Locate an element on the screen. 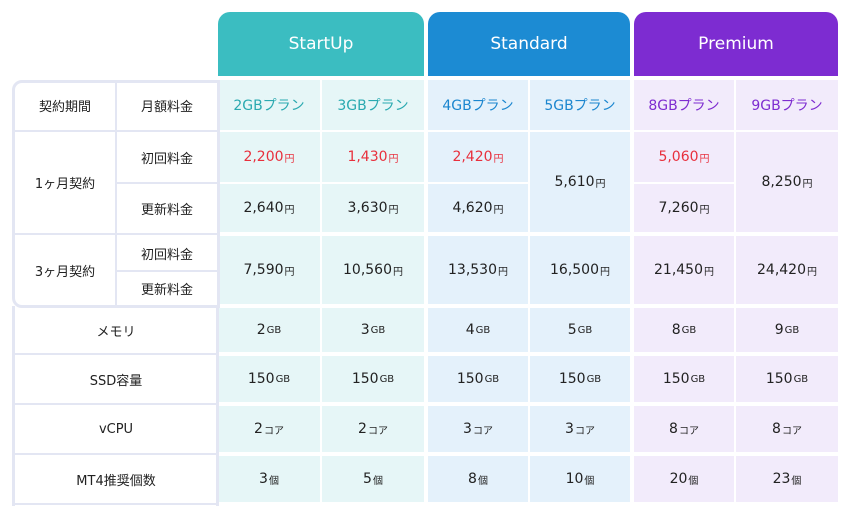  price-cell: 7,260 円 is located at coordinates (684, 208).